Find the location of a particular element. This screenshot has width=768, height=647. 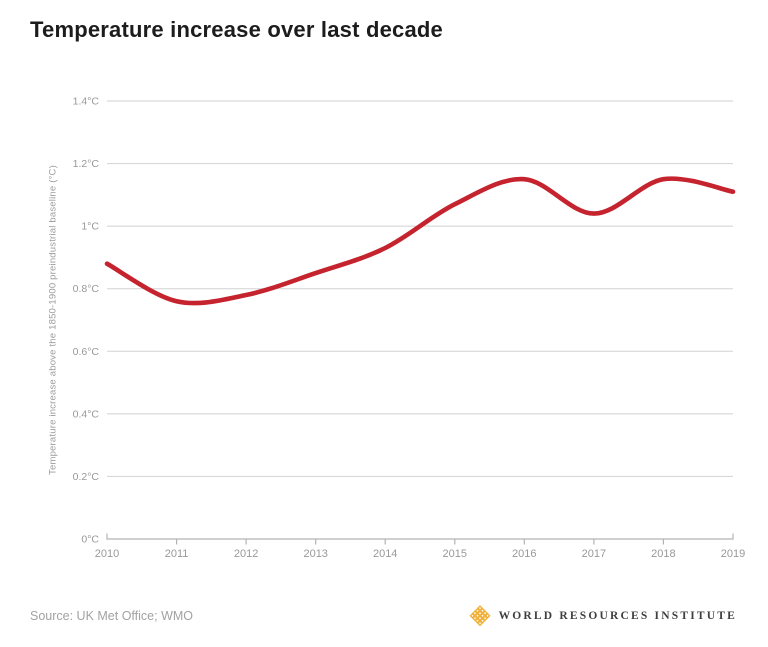

wri-logo-icon is located at coordinates (480, 616).